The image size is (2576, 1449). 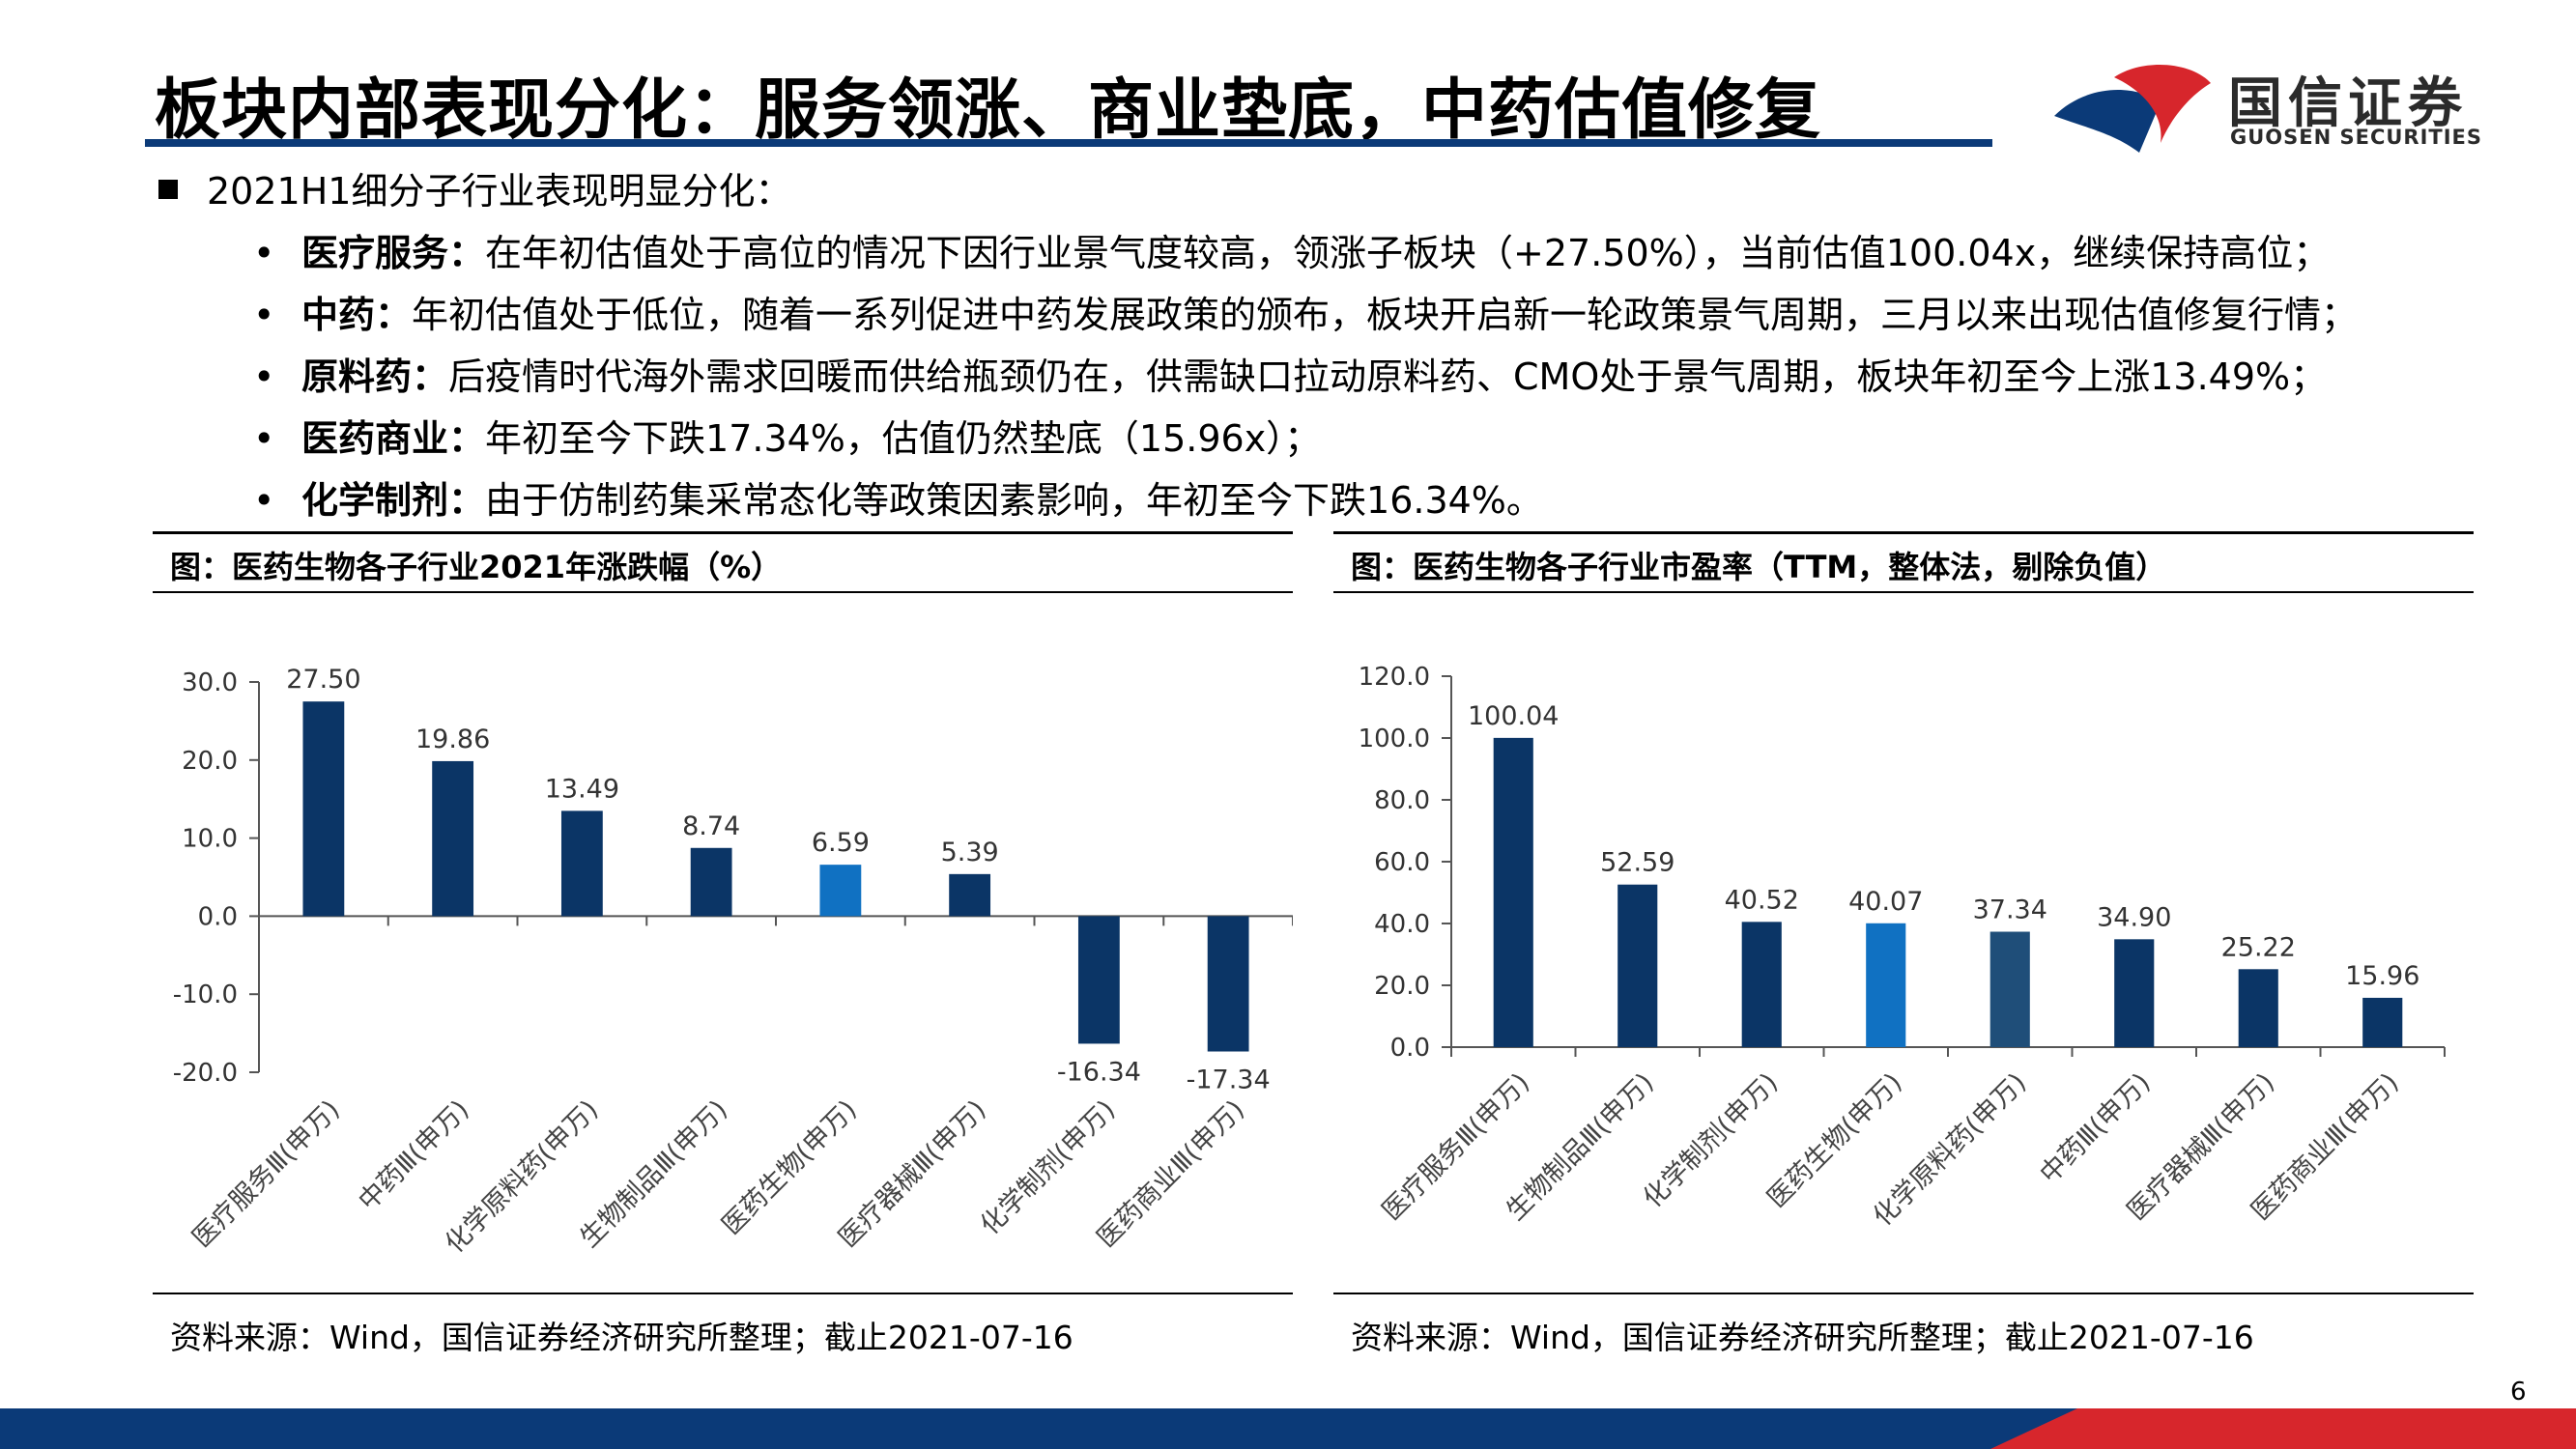 I want to click on data-label: 8.74, so click(x=711, y=826).